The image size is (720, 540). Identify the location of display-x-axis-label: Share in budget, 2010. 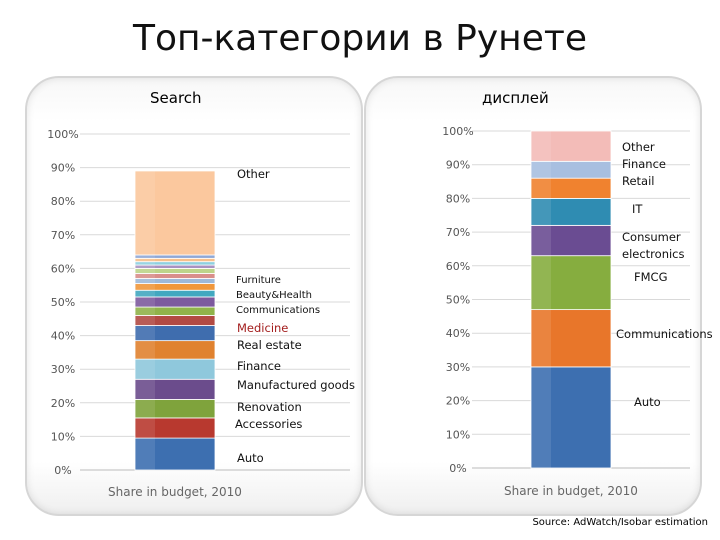
(571, 491).